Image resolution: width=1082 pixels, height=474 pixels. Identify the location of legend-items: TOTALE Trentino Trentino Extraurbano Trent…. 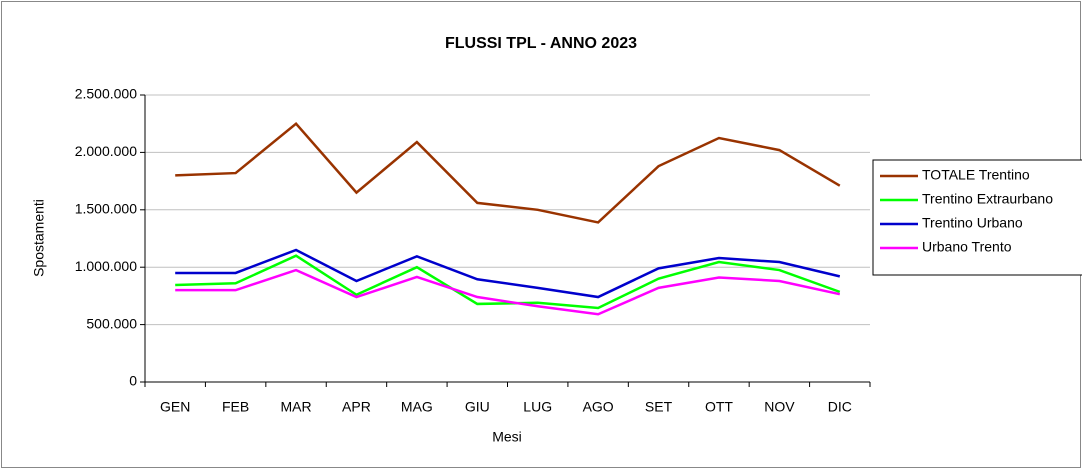
(966, 211).